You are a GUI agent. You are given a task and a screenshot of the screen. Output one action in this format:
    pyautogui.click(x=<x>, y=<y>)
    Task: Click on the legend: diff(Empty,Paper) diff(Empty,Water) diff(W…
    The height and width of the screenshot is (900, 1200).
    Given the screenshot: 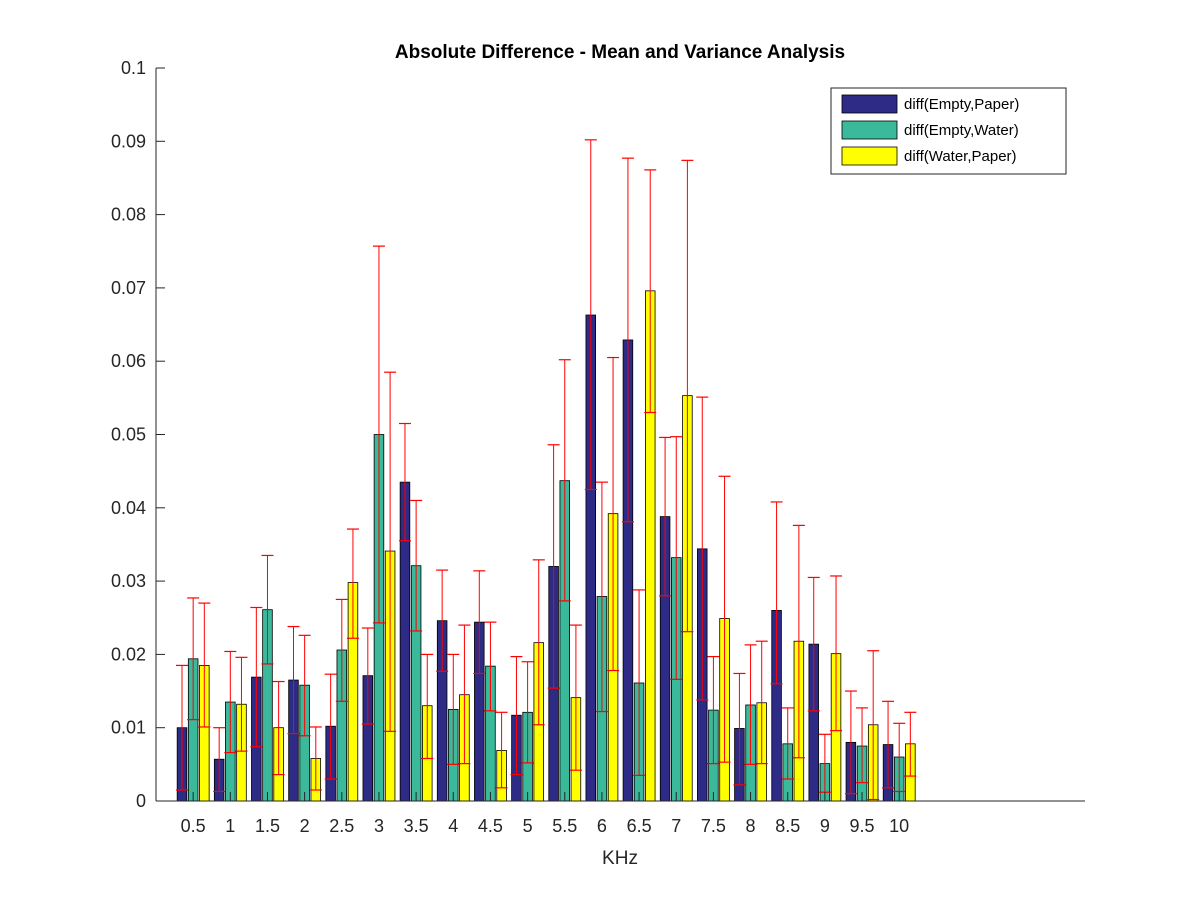 What is the action you would take?
    pyautogui.click(x=948, y=131)
    